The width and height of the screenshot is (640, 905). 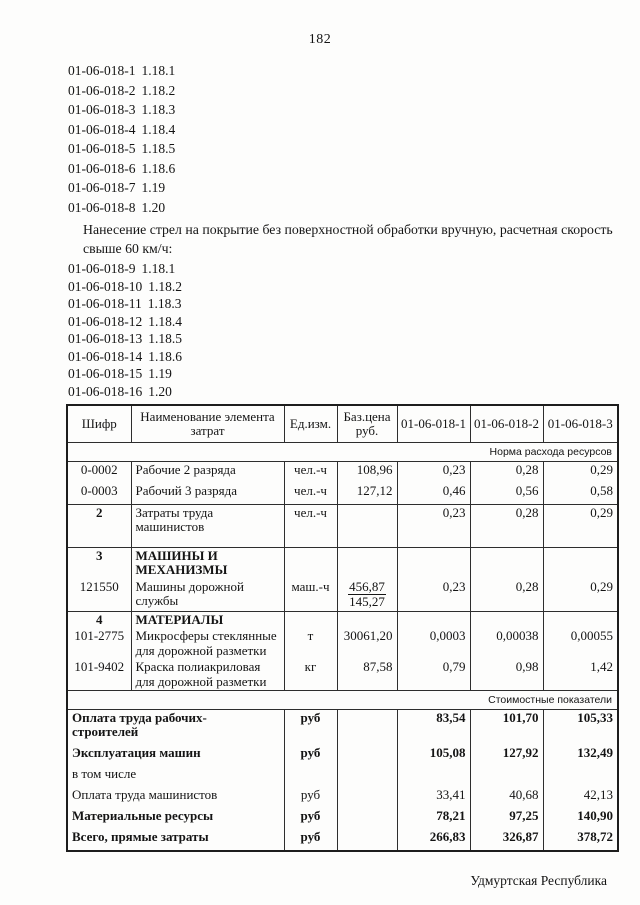 What do you see at coordinates (207, 594) in the screenshot?
I see `name-cell: Машины дорожной службы` at bounding box center [207, 594].